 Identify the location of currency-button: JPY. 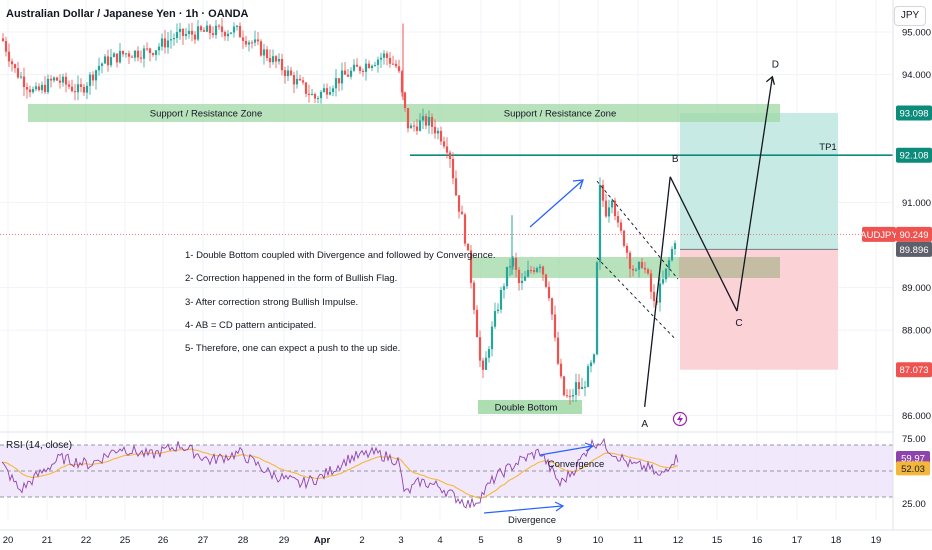
(910, 16).